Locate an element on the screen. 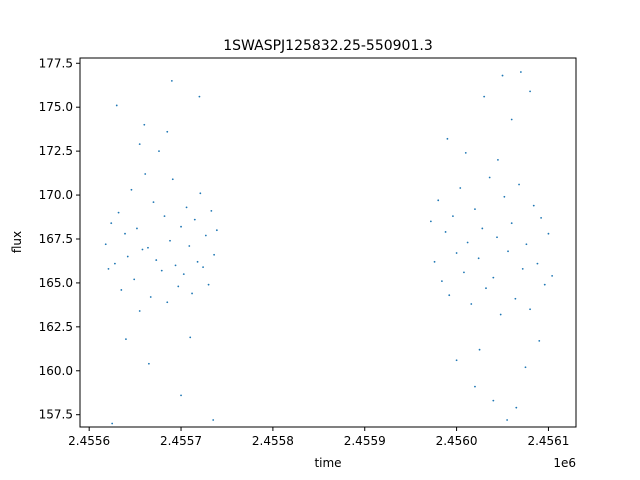 The image size is (640, 480). y-tick-label: 162.5 is located at coordinates (56, 327).